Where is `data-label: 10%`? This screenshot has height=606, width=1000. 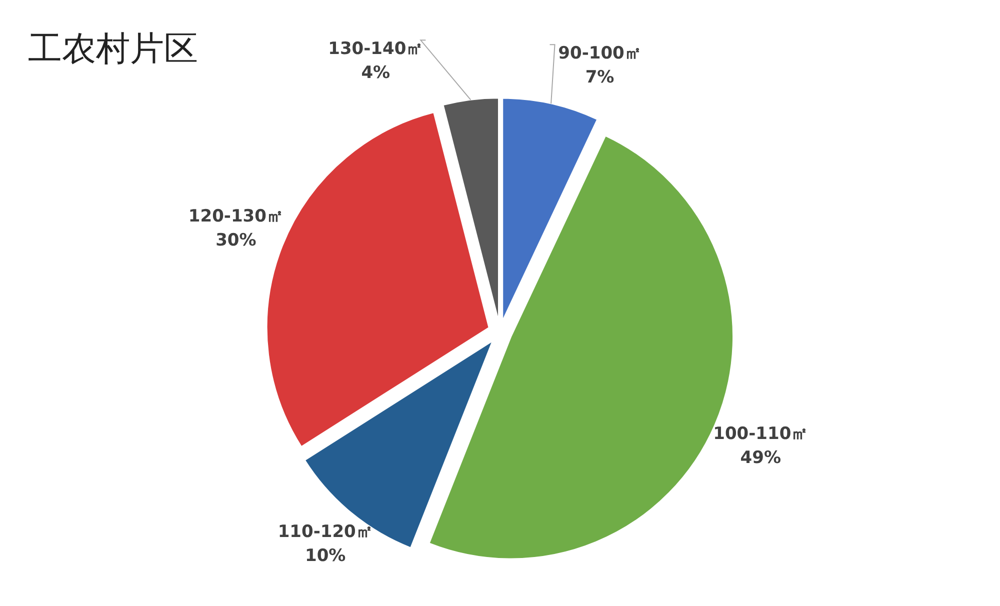
data-label: 10% is located at coordinates (325, 556).